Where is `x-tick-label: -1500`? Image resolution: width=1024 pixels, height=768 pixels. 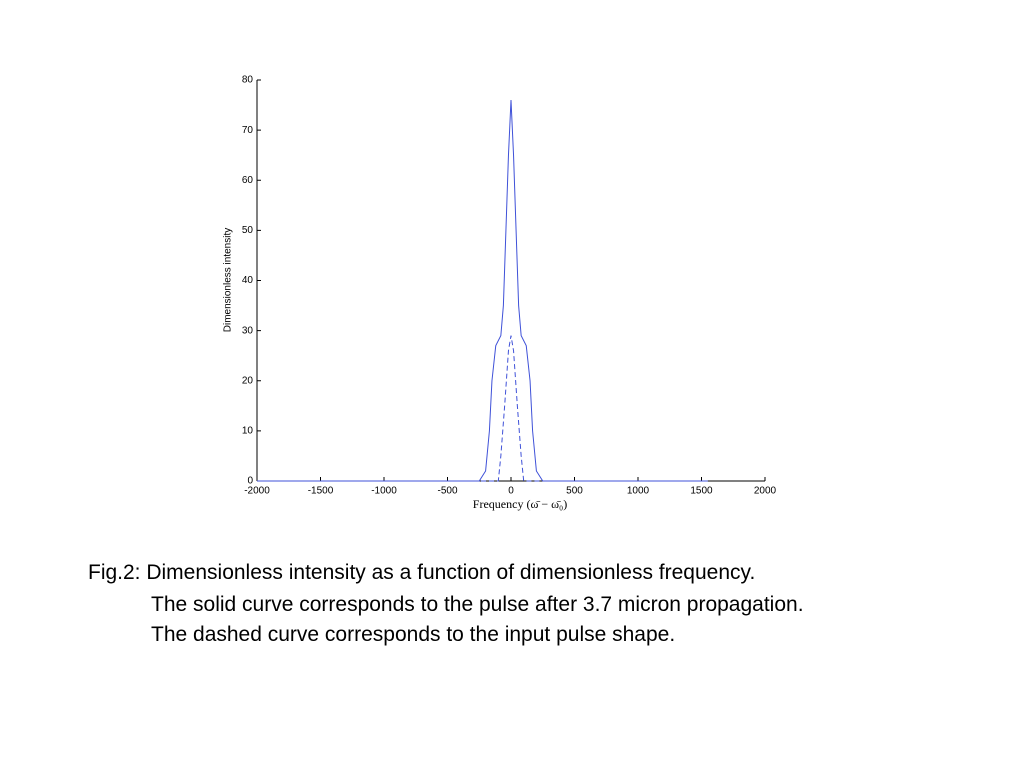 x-tick-label: -1500 is located at coordinates (321, 491).